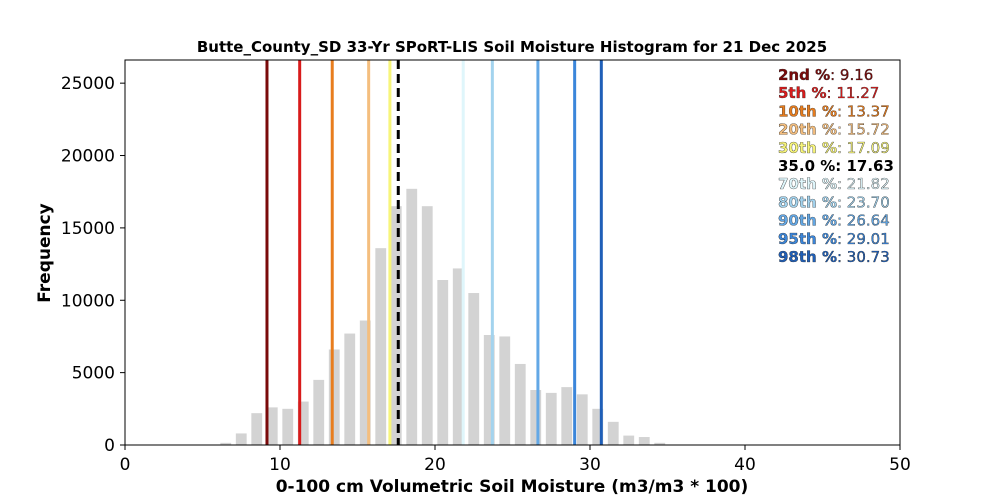  I want to click on x-tick-label: 20, so click(435, 465).